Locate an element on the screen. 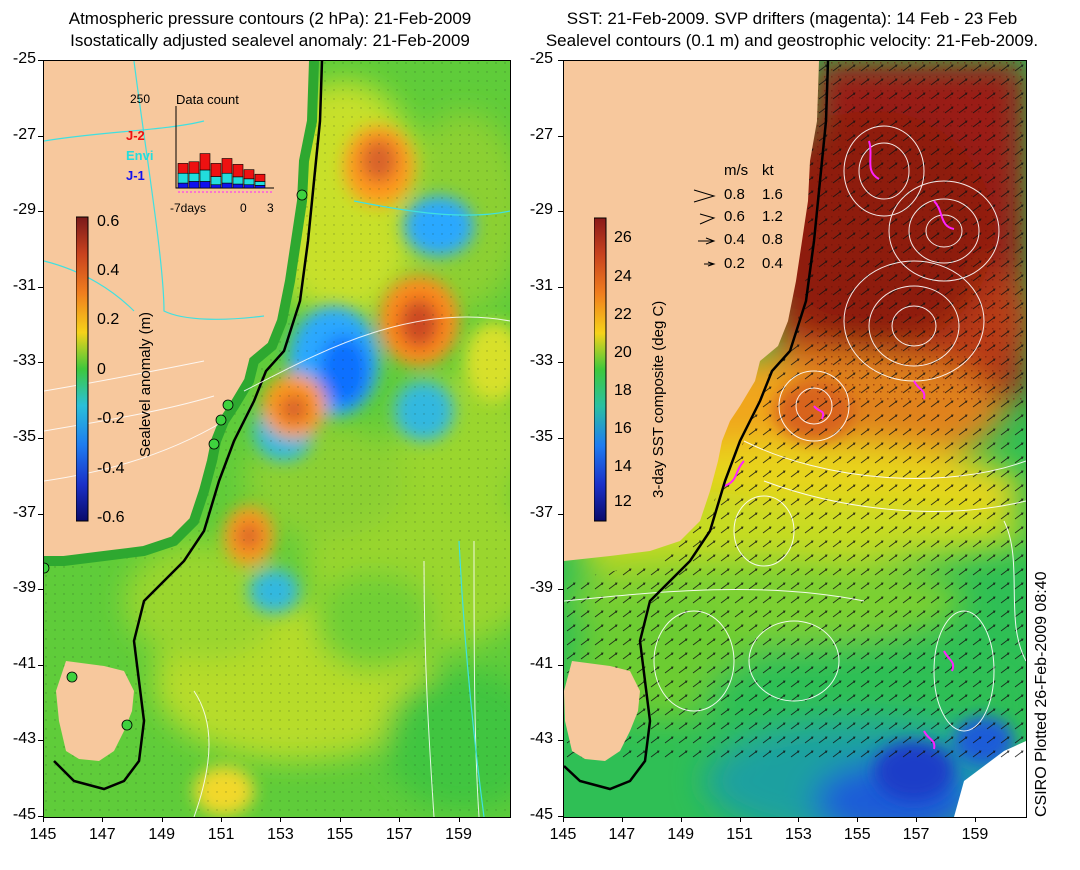  inset-legend-j1: J-1 is located at coordinates (135, 175).